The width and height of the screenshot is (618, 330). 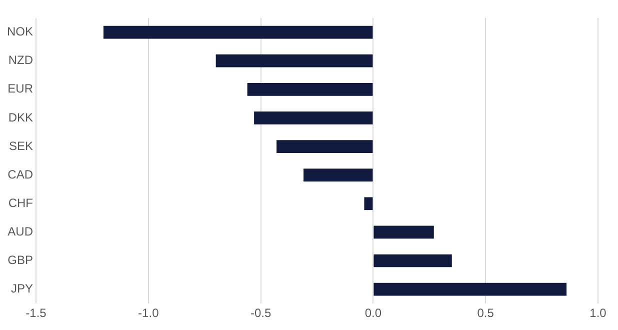 What do you see at coordinates (22, 289) in the screenshot?
I see `y-tick-label: JPY` at bounding box center [22, 289].